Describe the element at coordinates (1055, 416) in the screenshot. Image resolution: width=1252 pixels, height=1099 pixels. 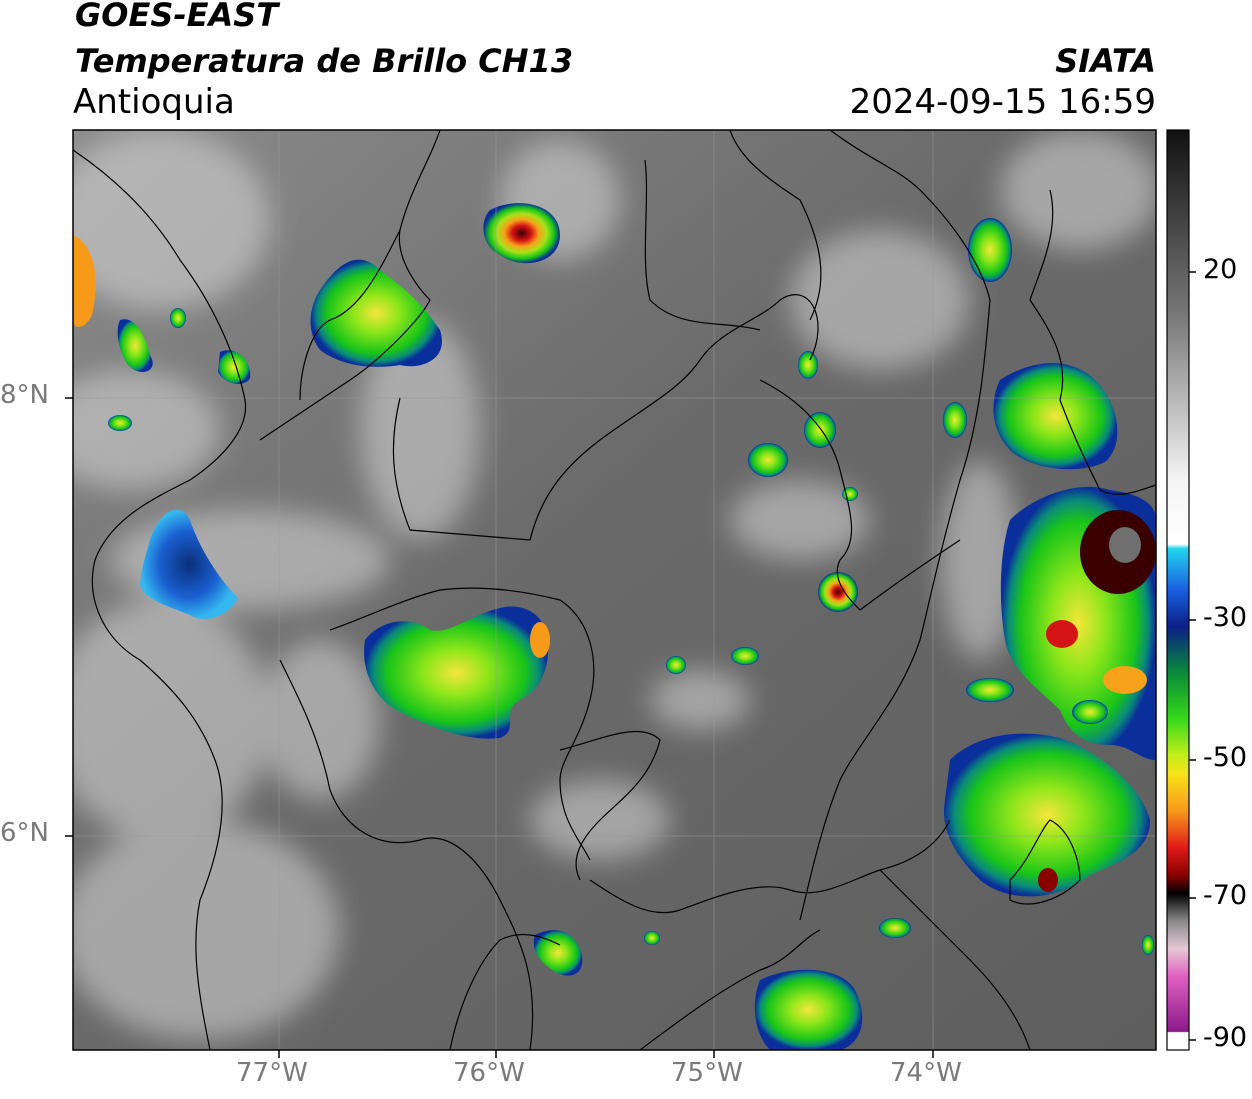
I see `cell-east-north` at that location.